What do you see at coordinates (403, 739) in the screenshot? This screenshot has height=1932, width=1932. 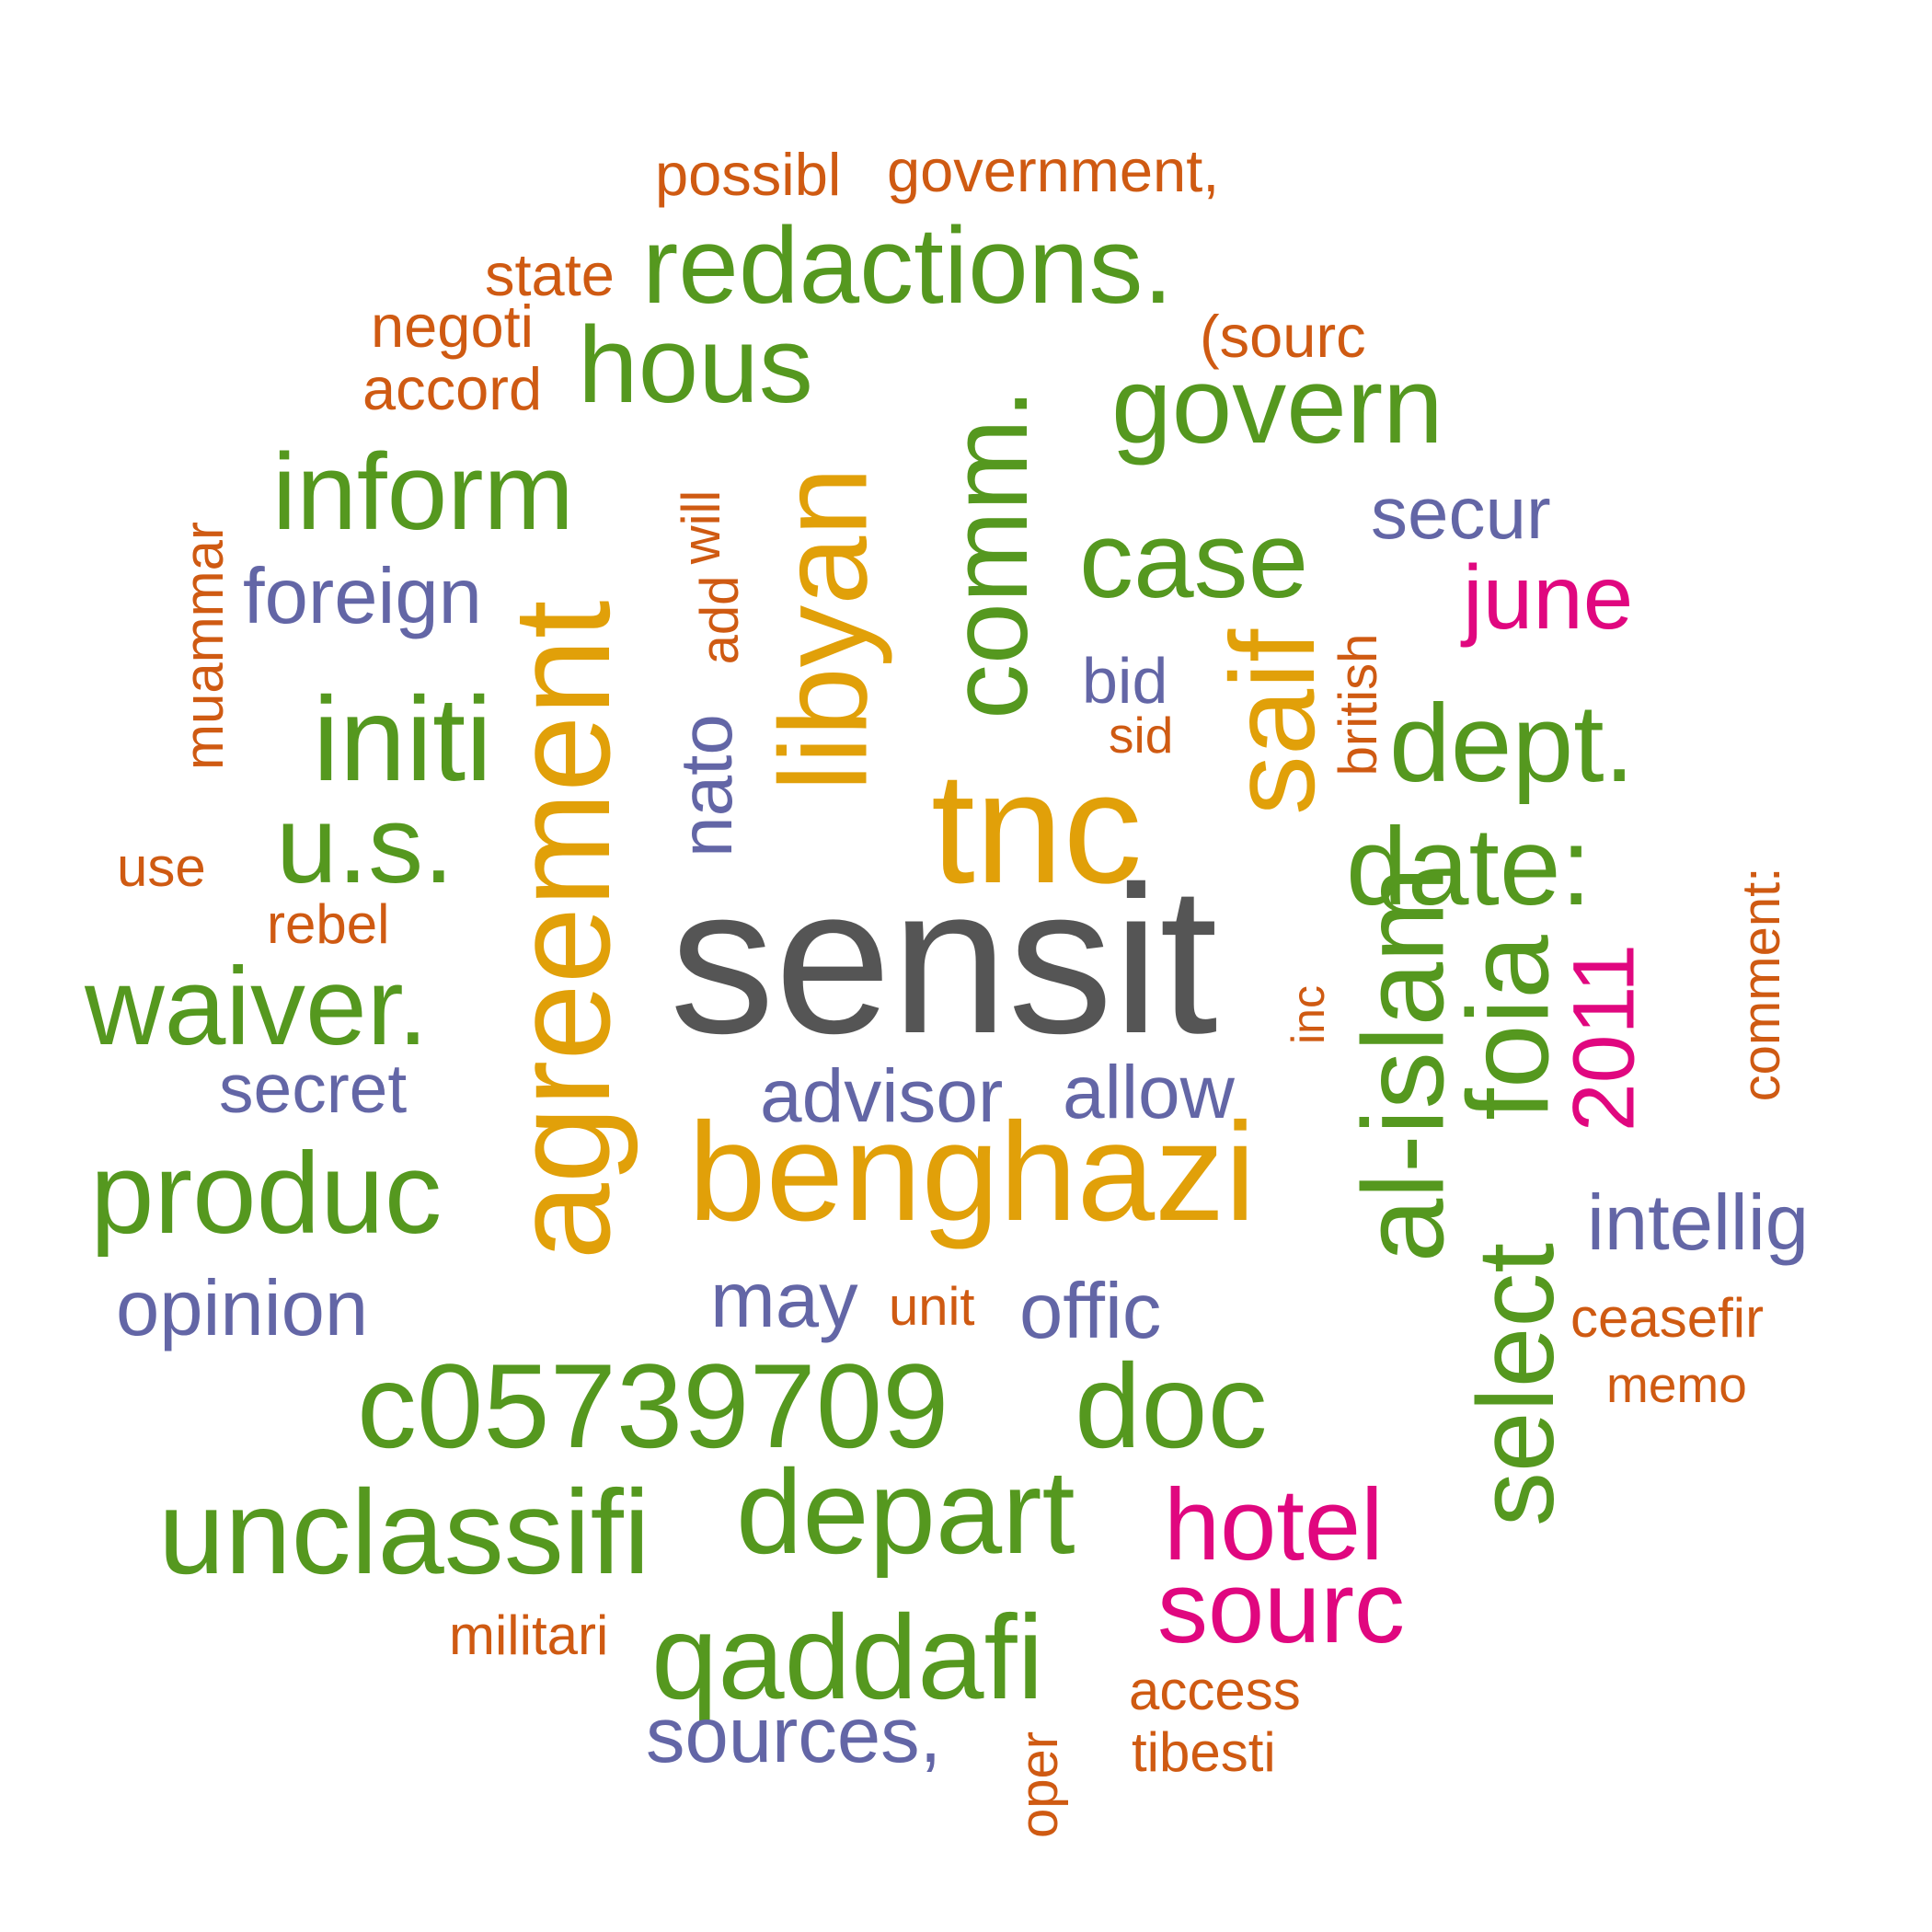 I see `word-initi: initi` at bounding box center [403, 739].